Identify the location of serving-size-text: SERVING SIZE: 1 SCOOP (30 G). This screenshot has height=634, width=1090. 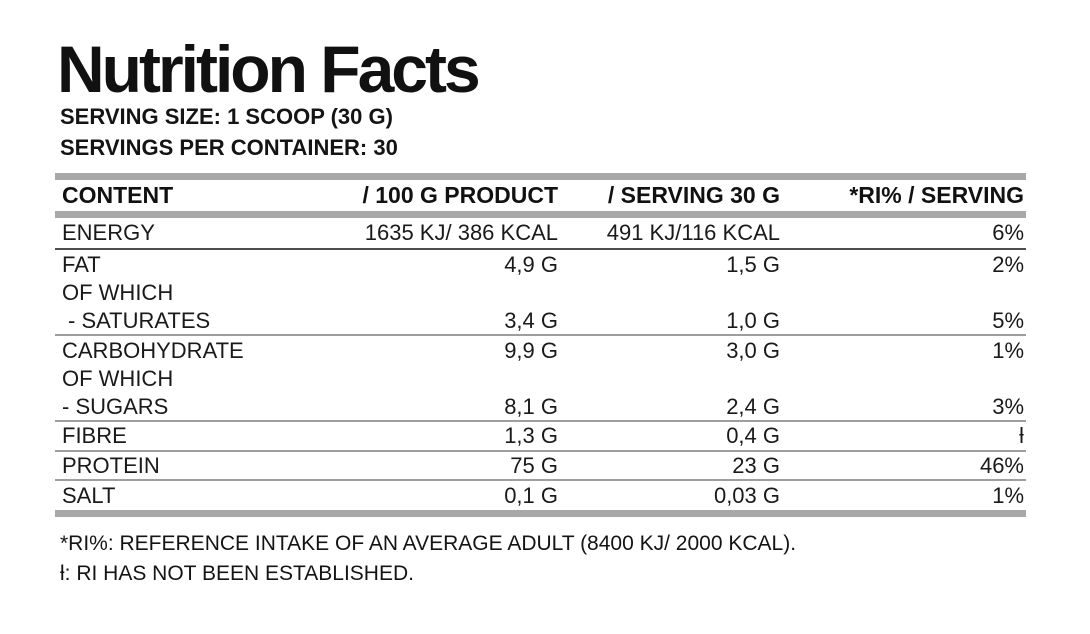
(226, 116).